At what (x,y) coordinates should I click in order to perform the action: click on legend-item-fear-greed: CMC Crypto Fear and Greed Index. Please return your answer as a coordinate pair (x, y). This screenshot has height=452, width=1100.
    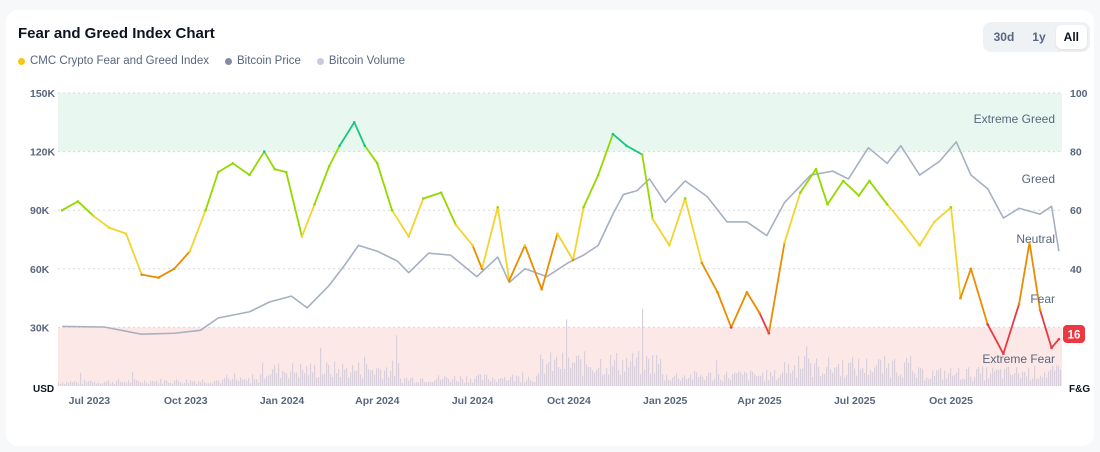
    Looking at the image, I should click on (113, 61).